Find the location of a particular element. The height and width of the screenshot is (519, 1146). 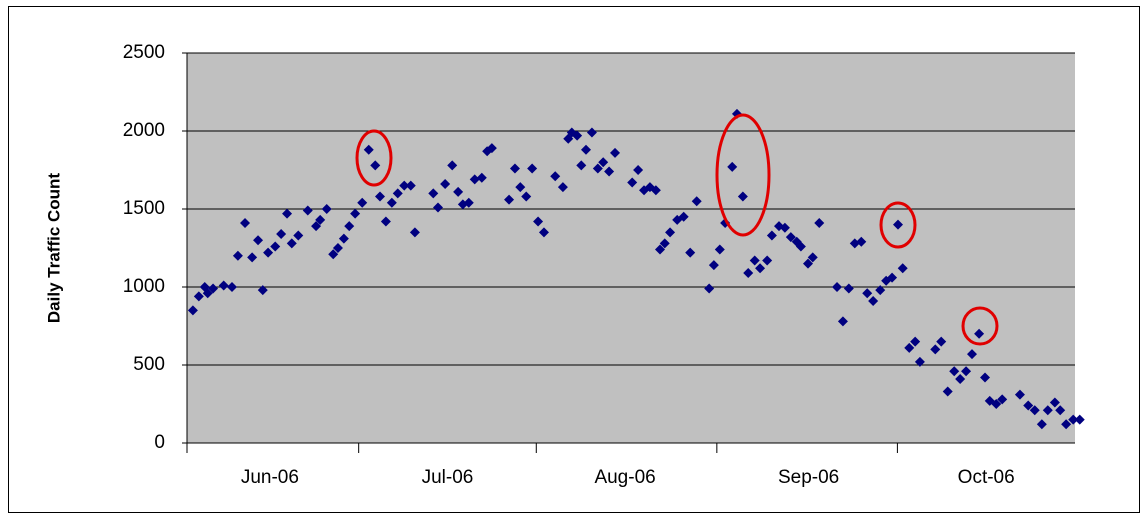

x-tick-label: Sep-06 is located at coordinates (808, 477).